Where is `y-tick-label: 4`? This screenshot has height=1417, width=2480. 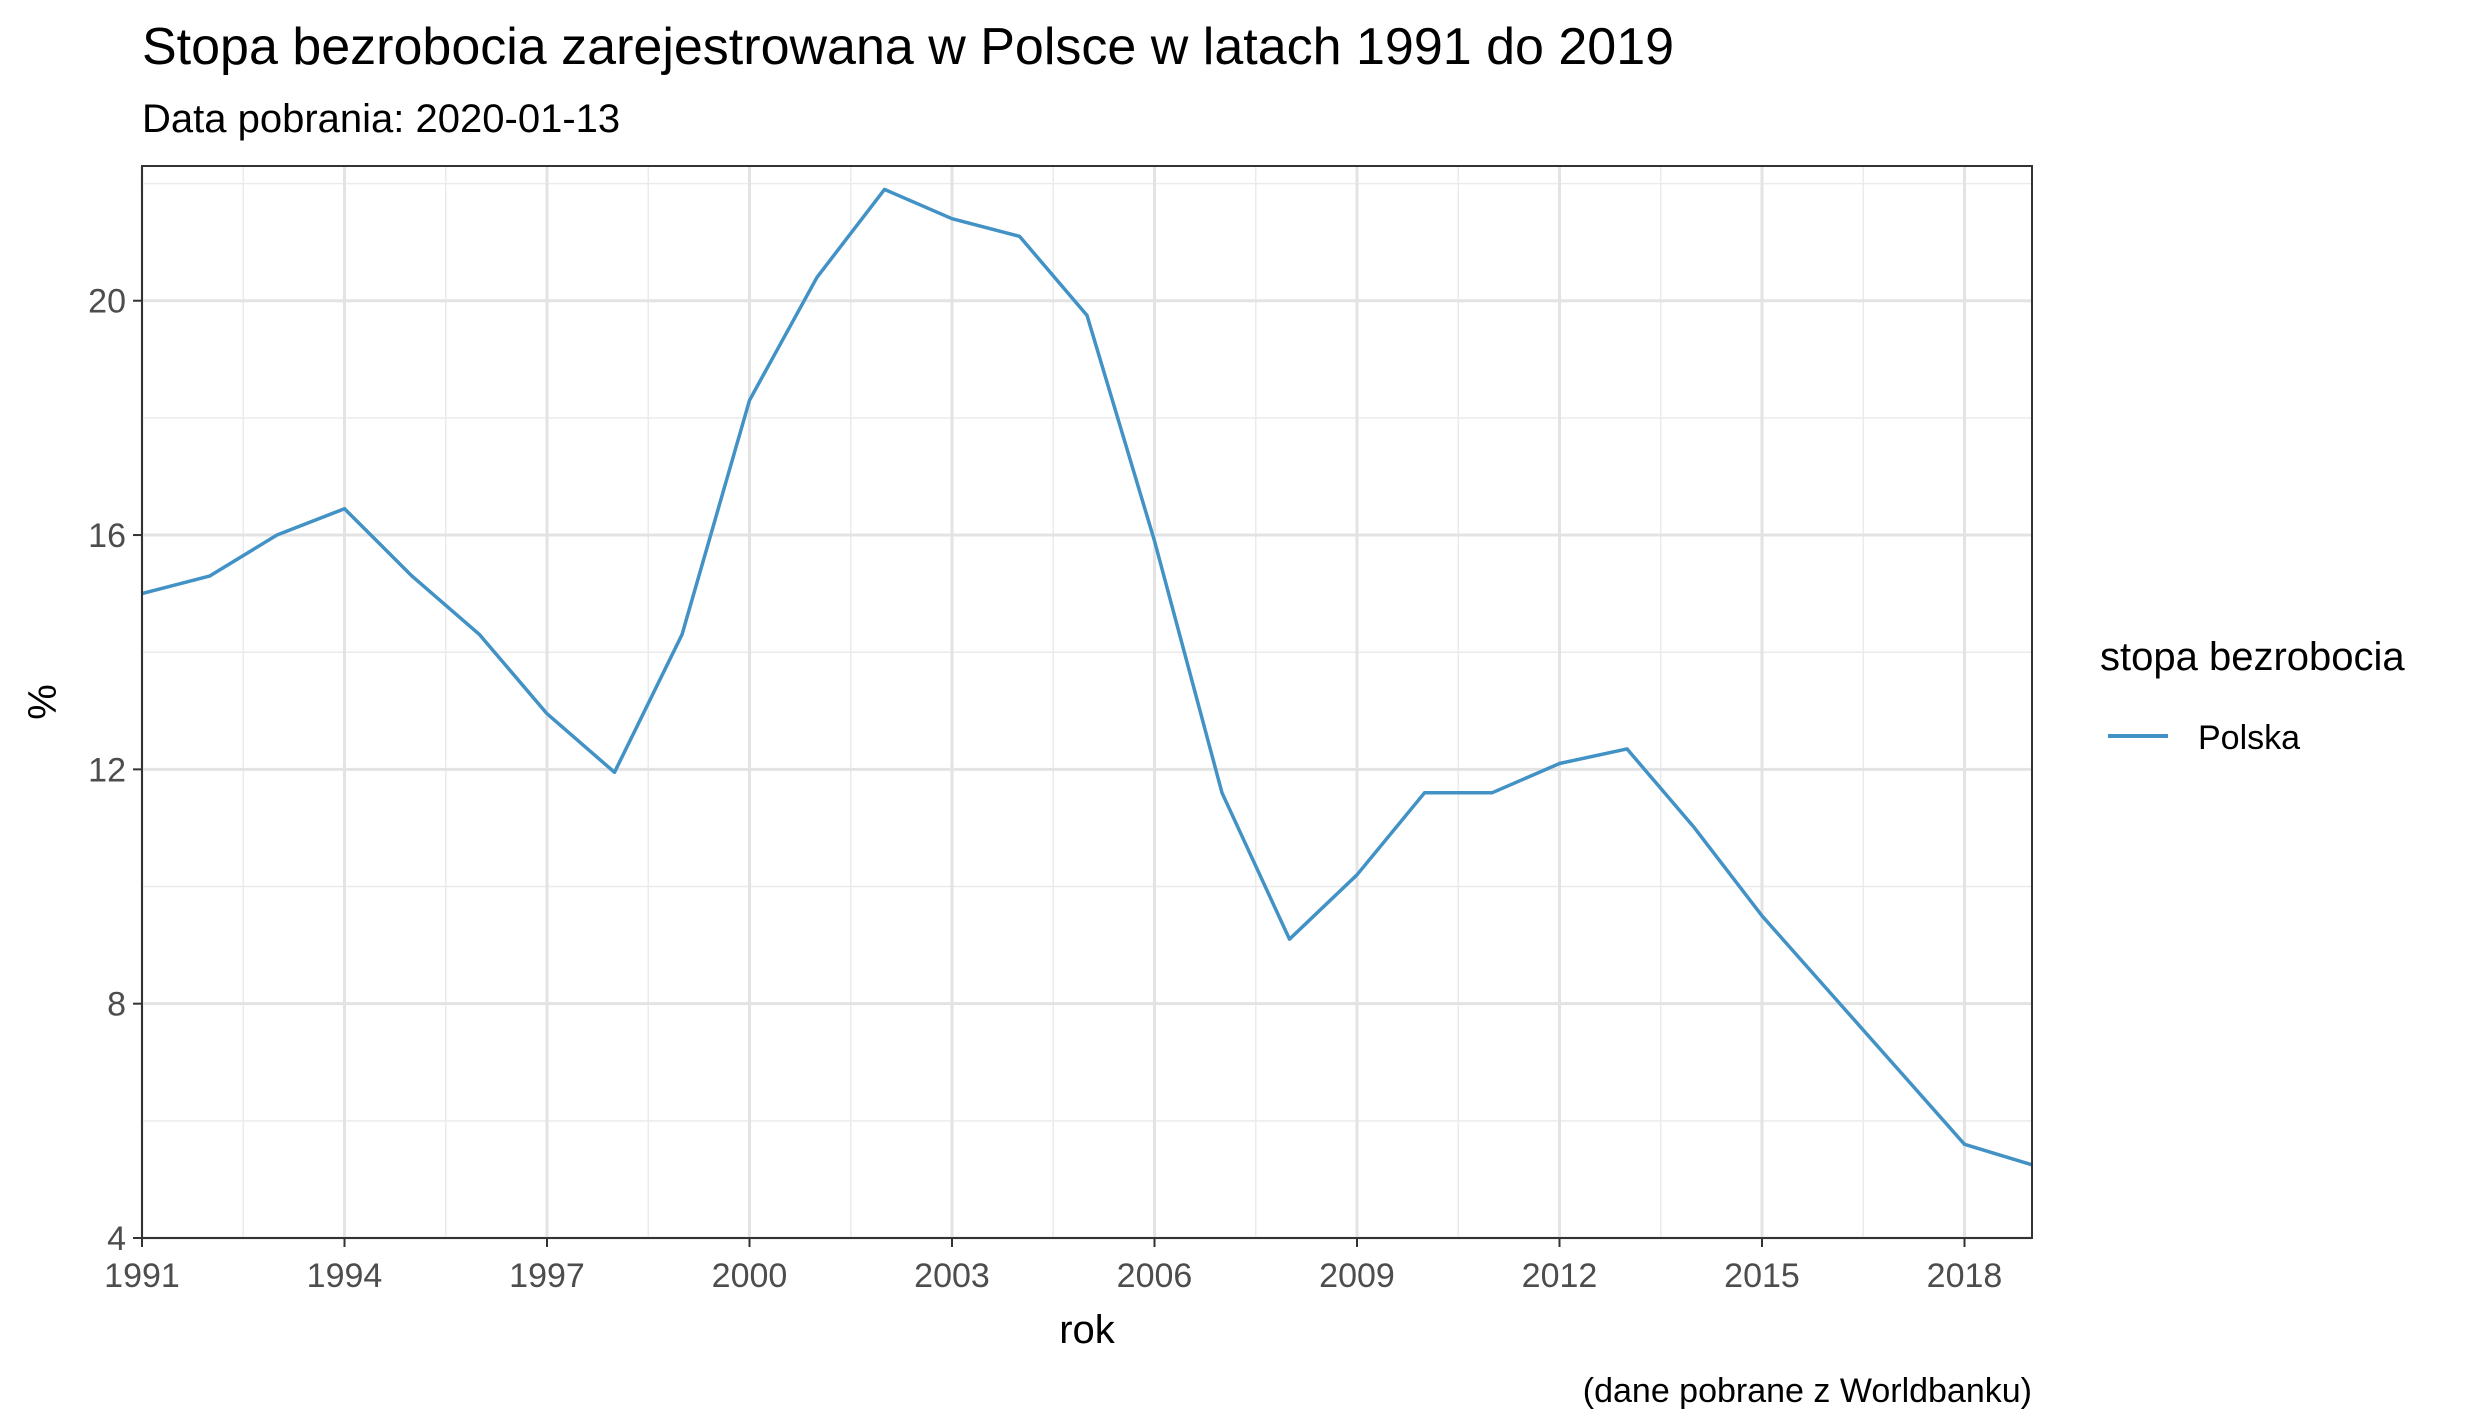
y-tick-label: 4 is located at coordinates (116, 1239).